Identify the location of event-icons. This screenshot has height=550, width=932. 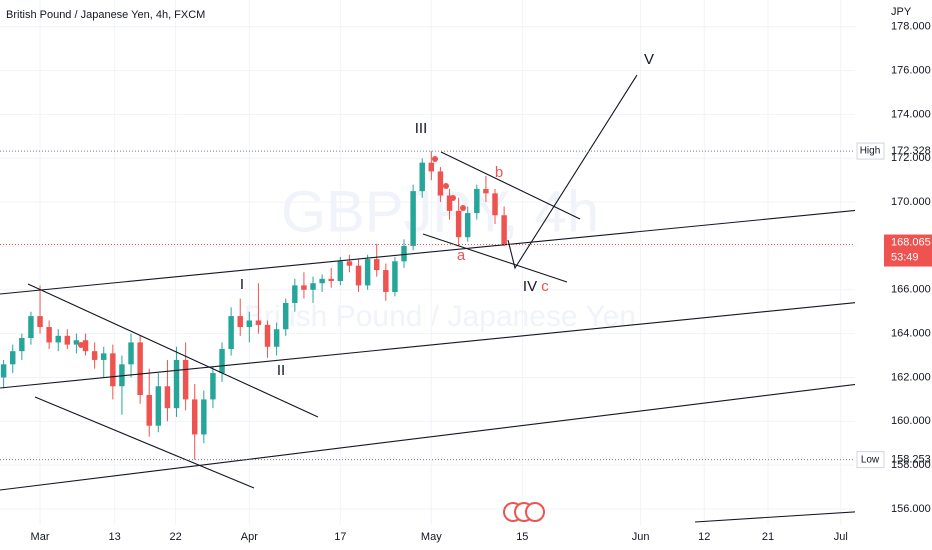
(524, 512).